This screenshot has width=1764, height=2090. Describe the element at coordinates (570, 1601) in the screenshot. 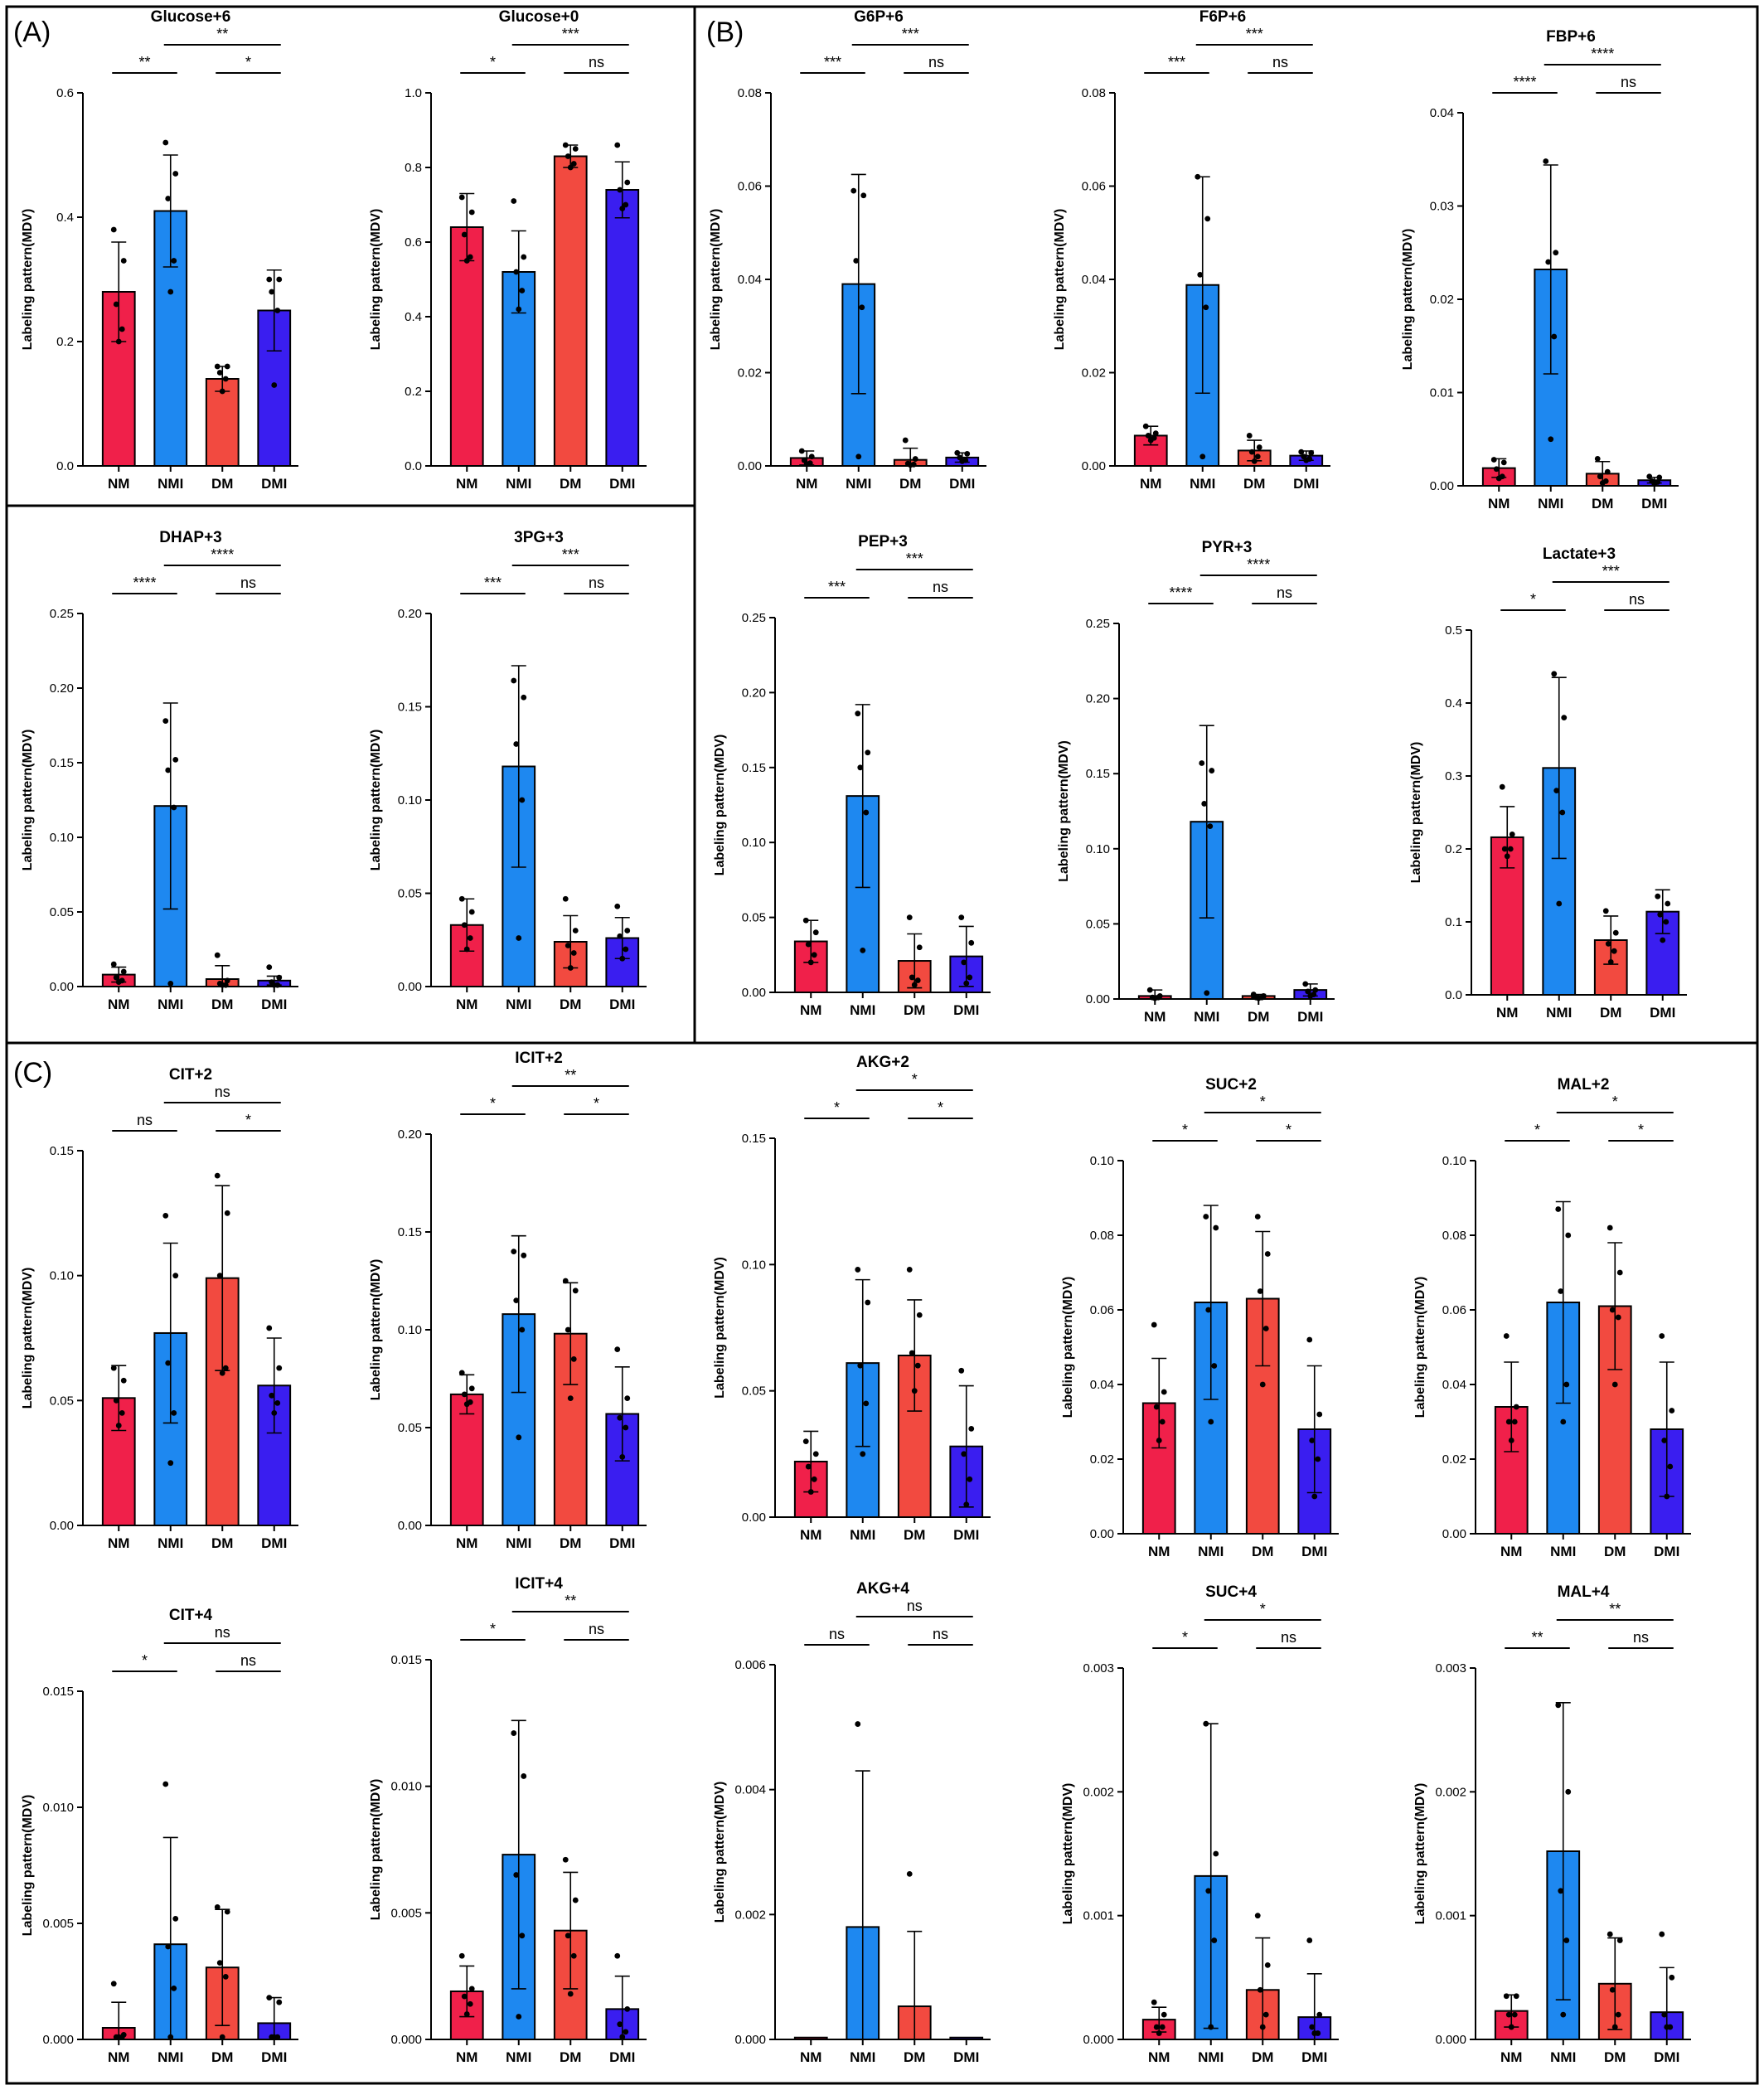

I see `significance-label: **` at that location.